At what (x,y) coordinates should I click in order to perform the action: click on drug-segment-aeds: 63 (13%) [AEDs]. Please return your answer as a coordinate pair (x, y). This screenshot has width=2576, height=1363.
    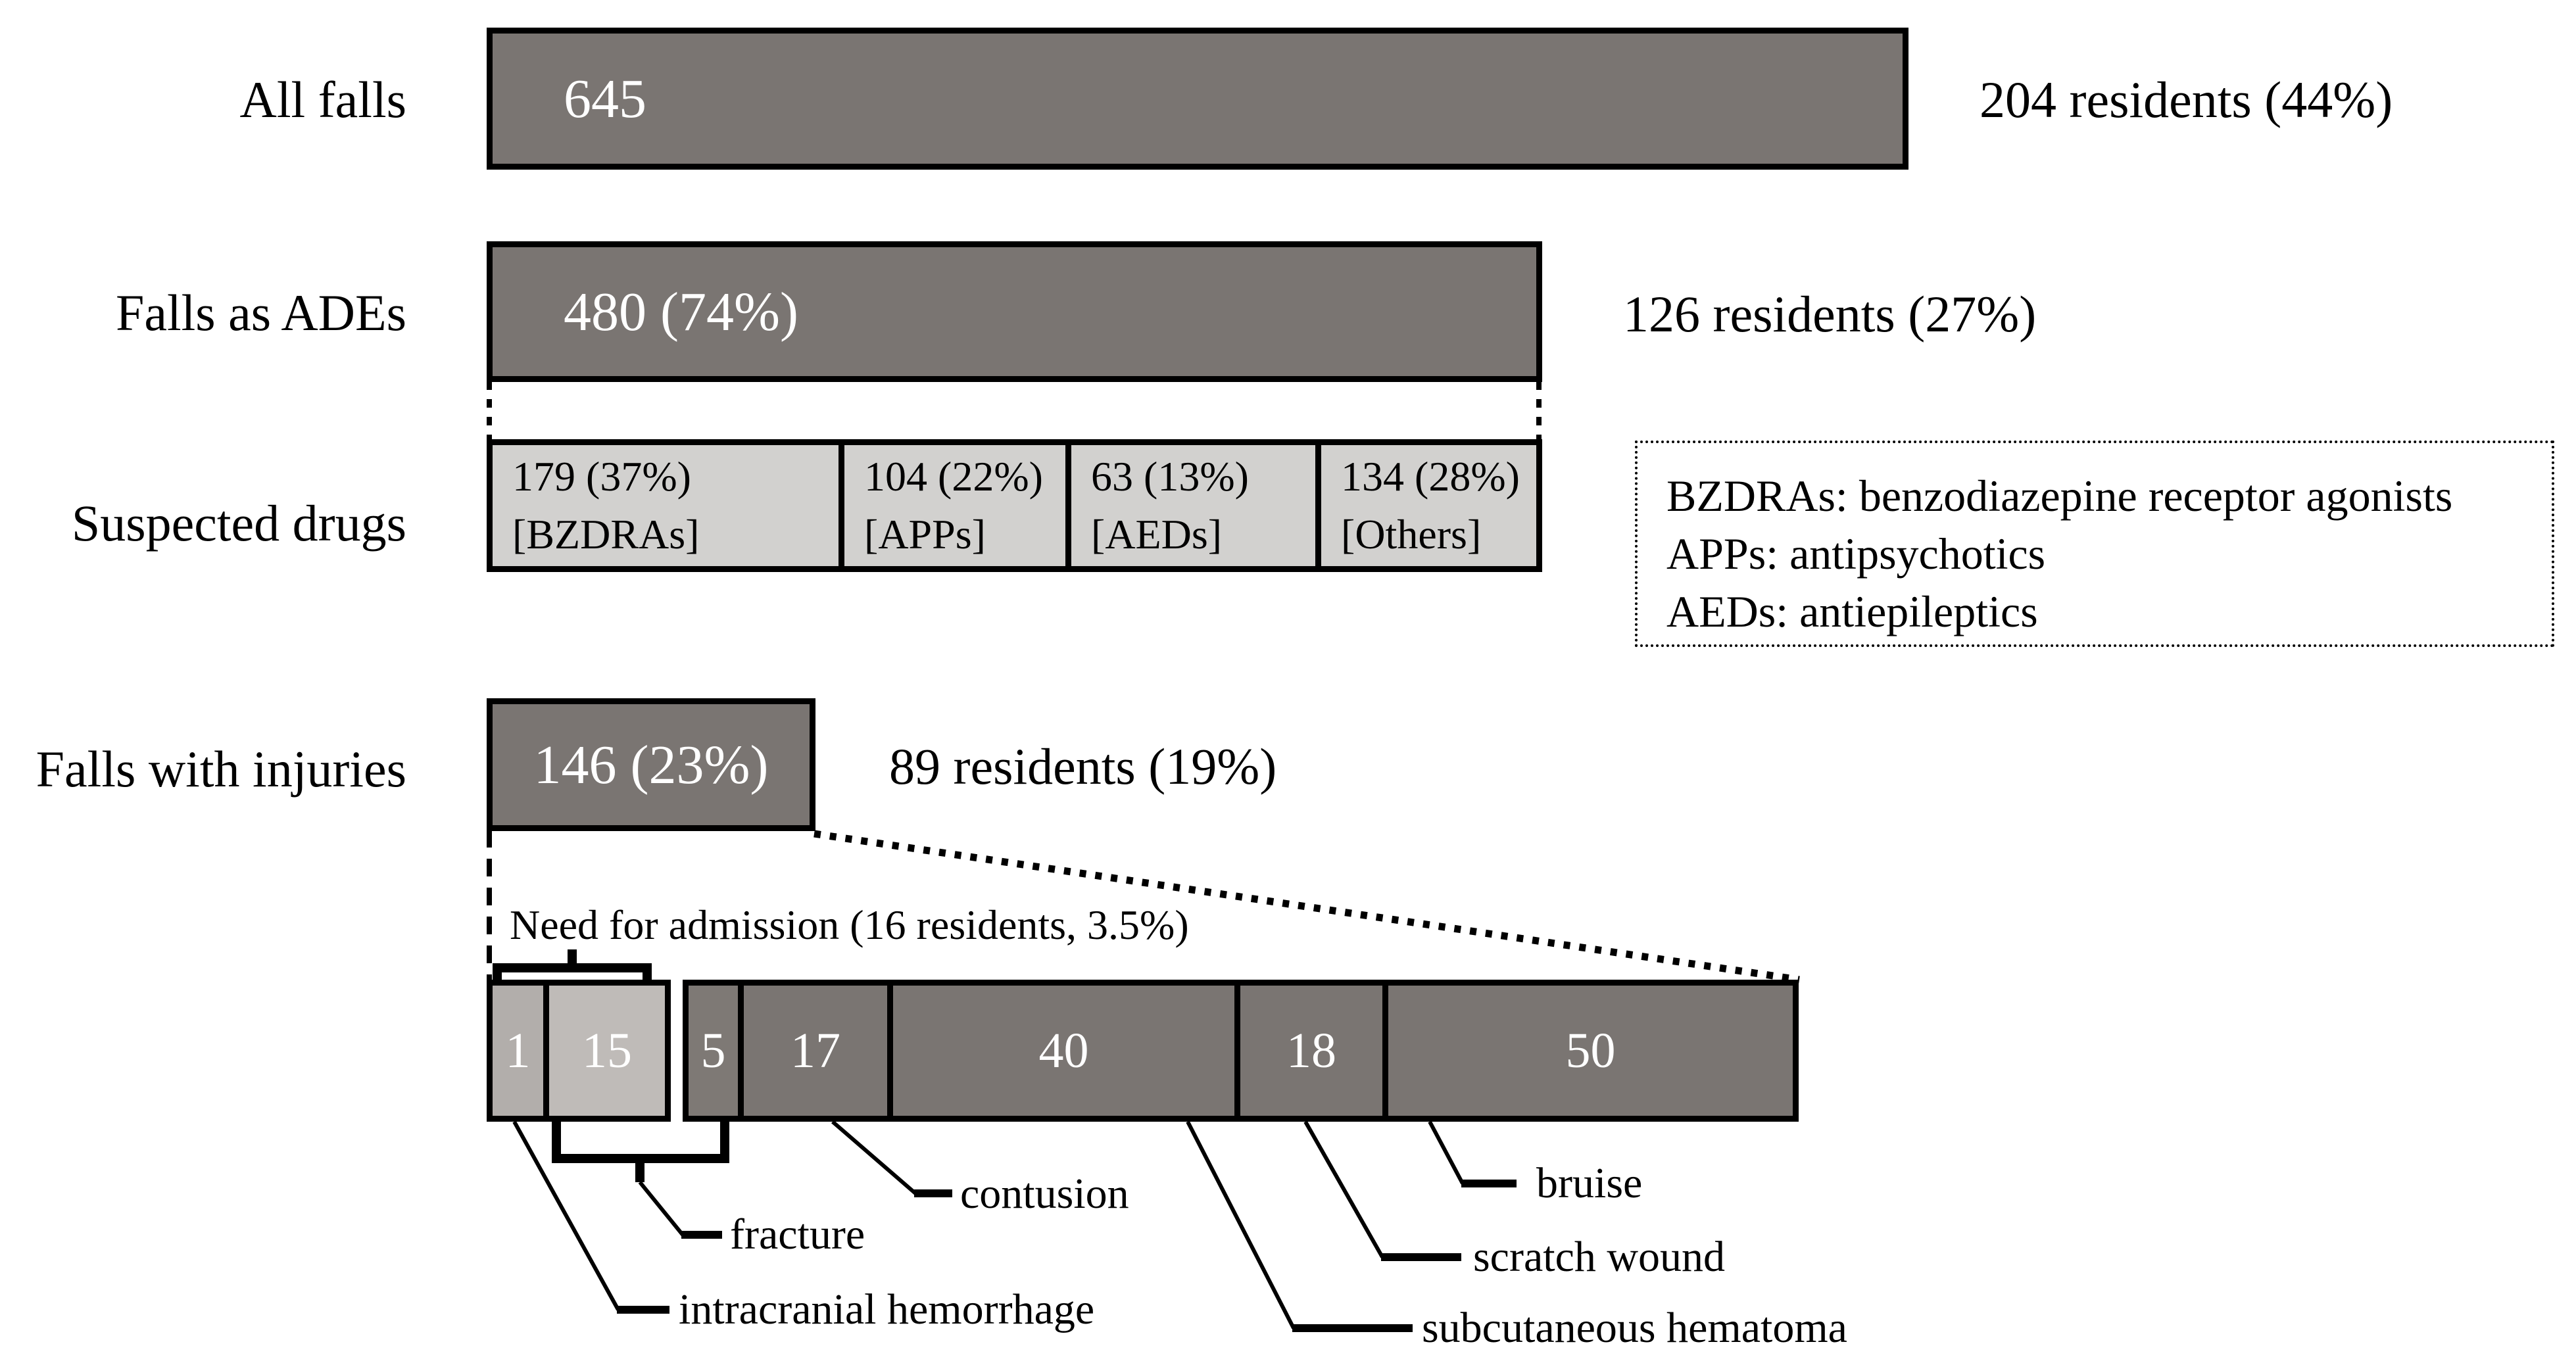
    Looking at the image, I should click on (1190, 505).